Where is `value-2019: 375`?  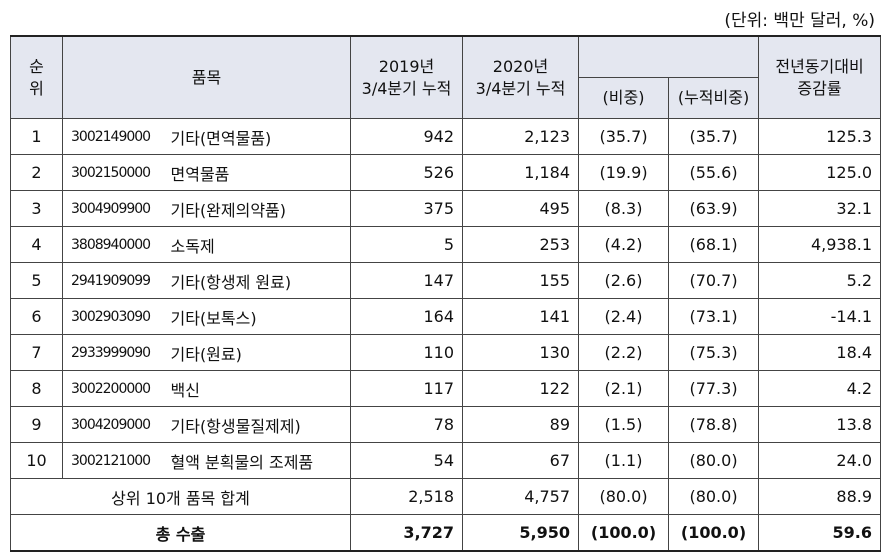
value-2019: 375 is located at coordinates (407, 208).